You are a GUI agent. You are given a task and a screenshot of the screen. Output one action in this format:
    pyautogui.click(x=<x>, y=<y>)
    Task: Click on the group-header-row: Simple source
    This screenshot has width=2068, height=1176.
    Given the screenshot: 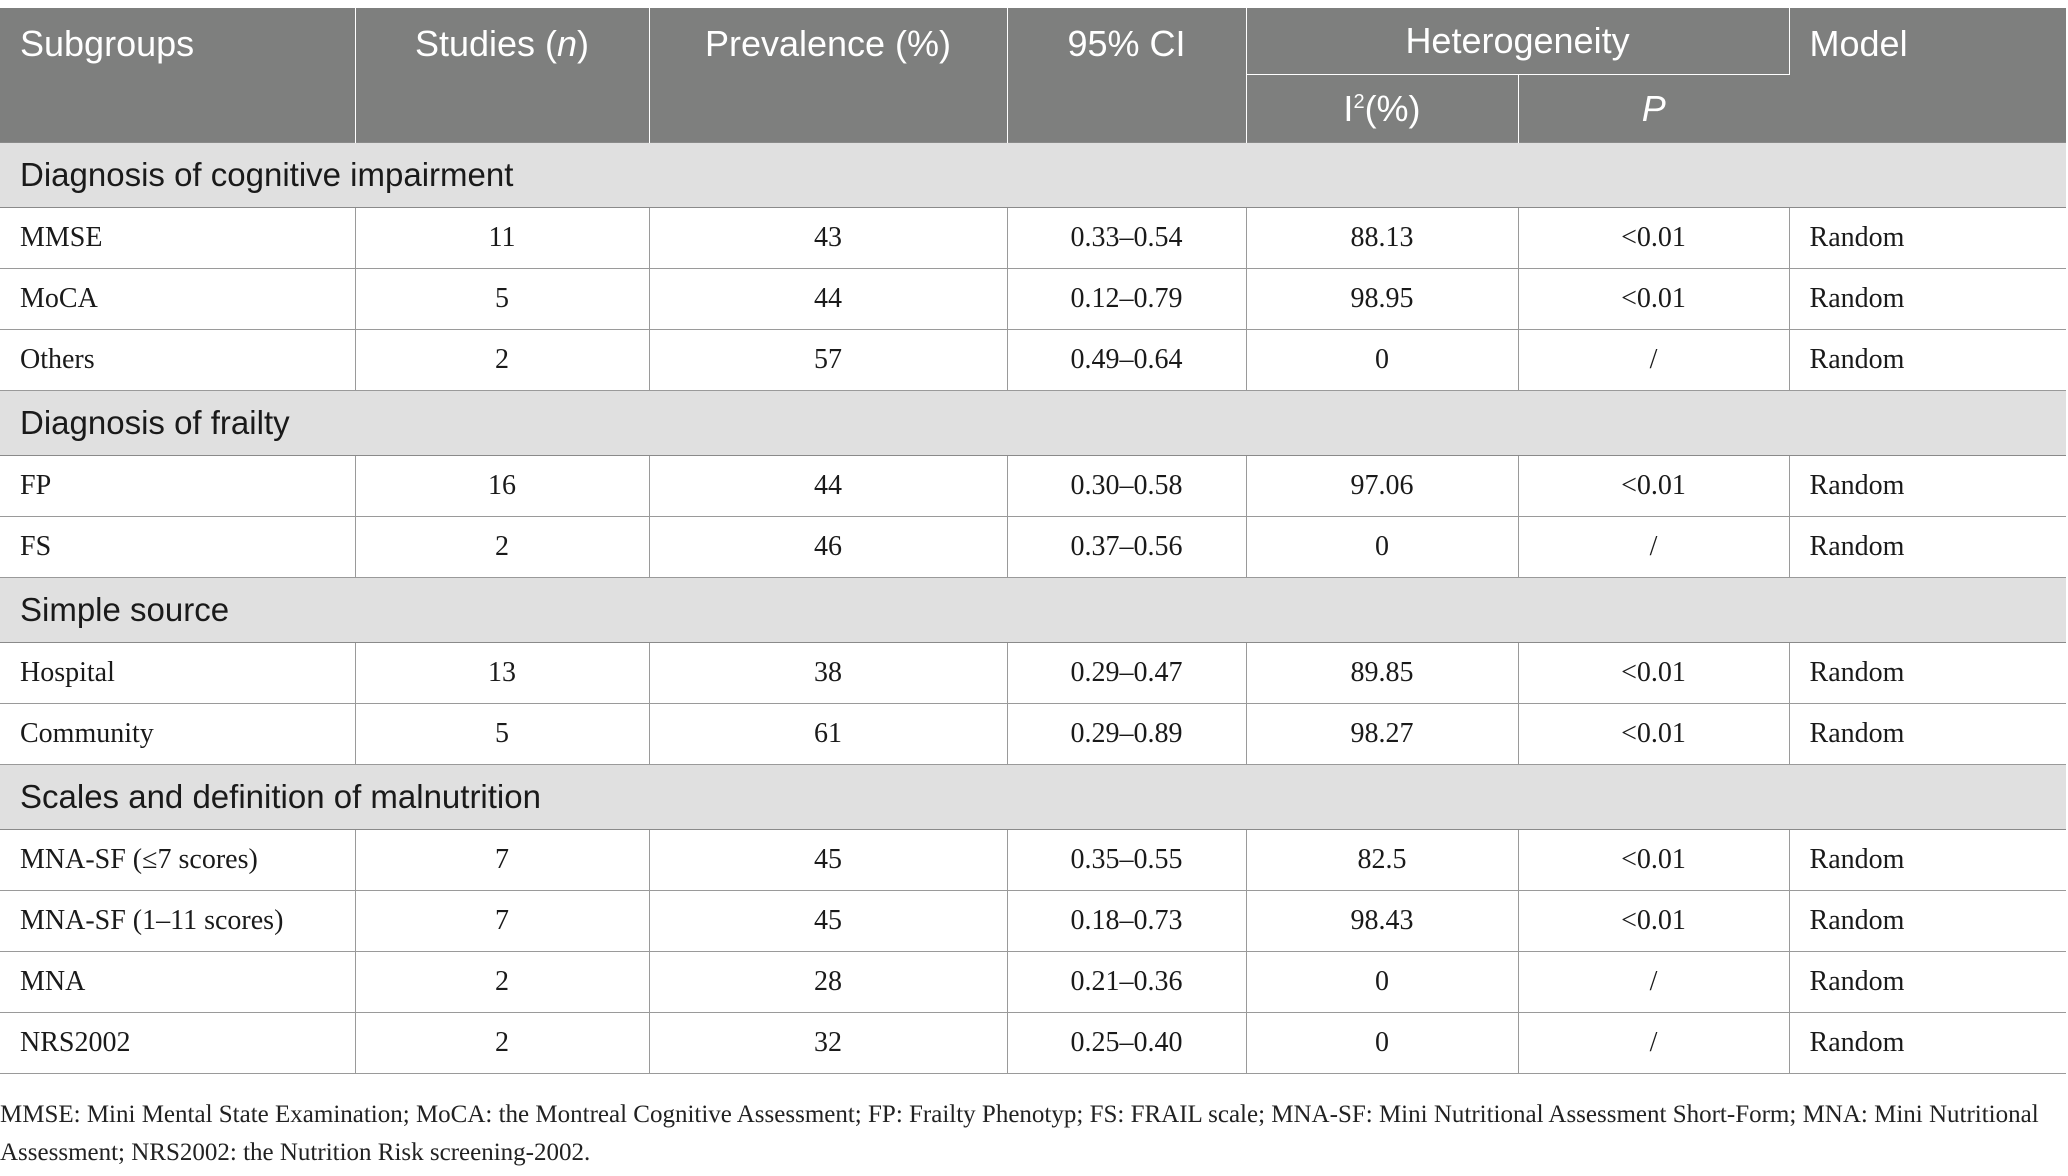 What is the action you would take?
    pyautogui.click(x=1033, y=610)
    